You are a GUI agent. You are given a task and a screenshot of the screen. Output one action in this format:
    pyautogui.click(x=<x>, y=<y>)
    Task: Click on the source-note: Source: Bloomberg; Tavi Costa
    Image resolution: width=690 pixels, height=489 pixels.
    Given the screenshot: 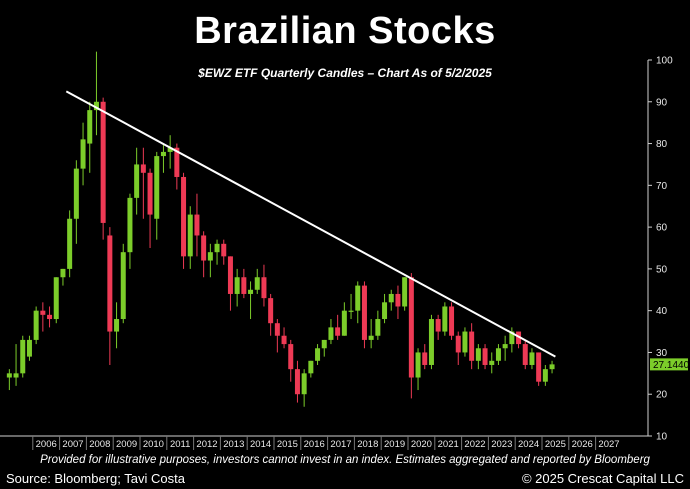 What is the action you would take?
    pyautogui.click(x=95, y=478)
    